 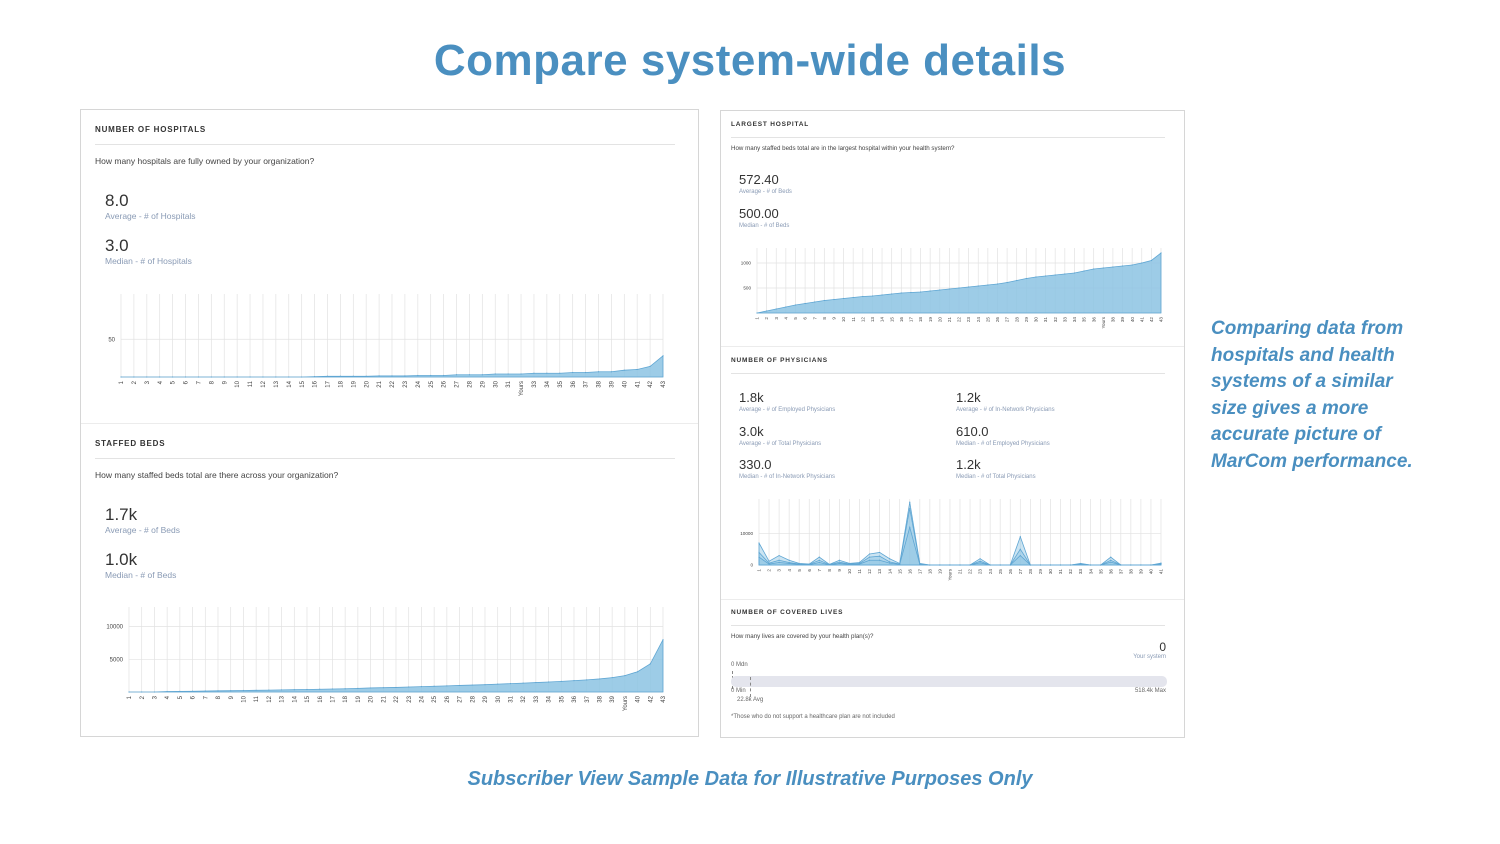 I want to click on average-marker, so click(x=750, y=687).